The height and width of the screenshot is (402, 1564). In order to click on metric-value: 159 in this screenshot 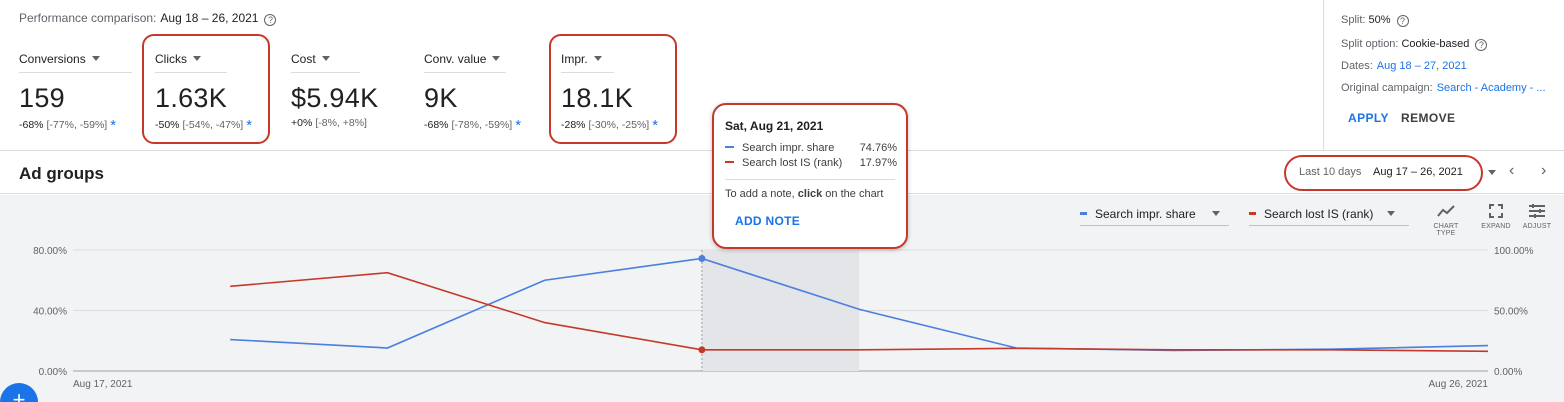, I will do `click(42, 98)`.